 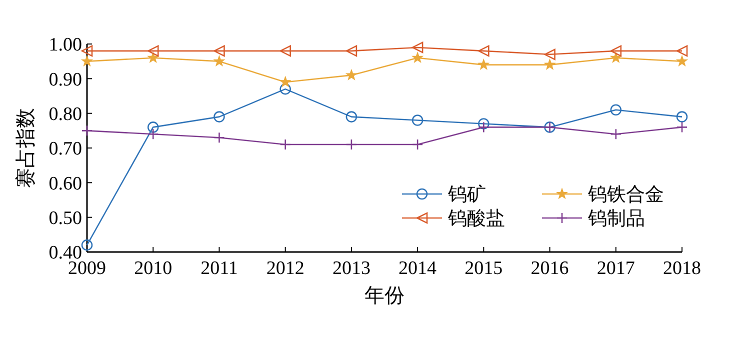 I want to click on x-tick-label: 2017, so click(x=615, y=268).